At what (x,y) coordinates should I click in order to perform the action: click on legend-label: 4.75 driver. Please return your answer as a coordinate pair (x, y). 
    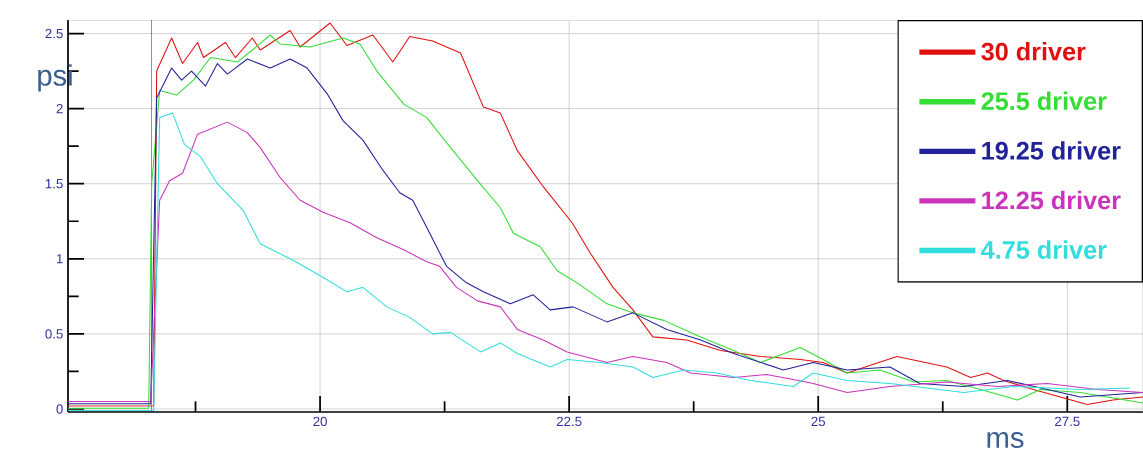
    Looking at the image, I should click on (1044, 249).